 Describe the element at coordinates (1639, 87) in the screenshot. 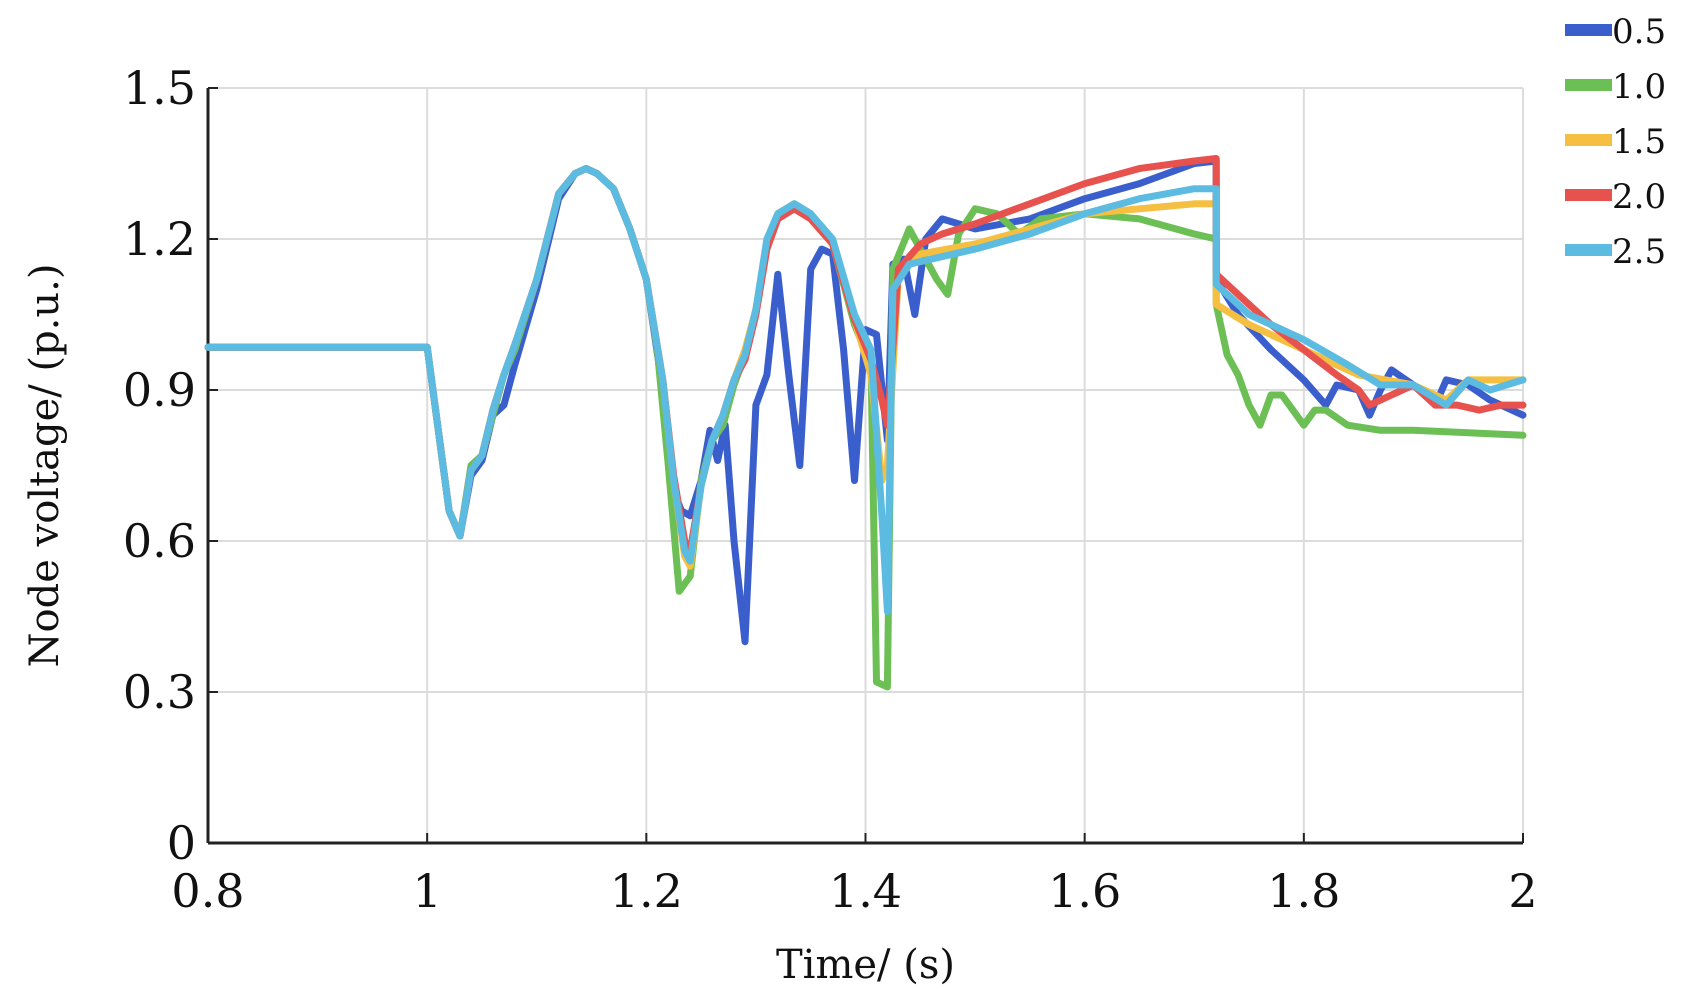

I see `legend-label: 1.0` at that location.